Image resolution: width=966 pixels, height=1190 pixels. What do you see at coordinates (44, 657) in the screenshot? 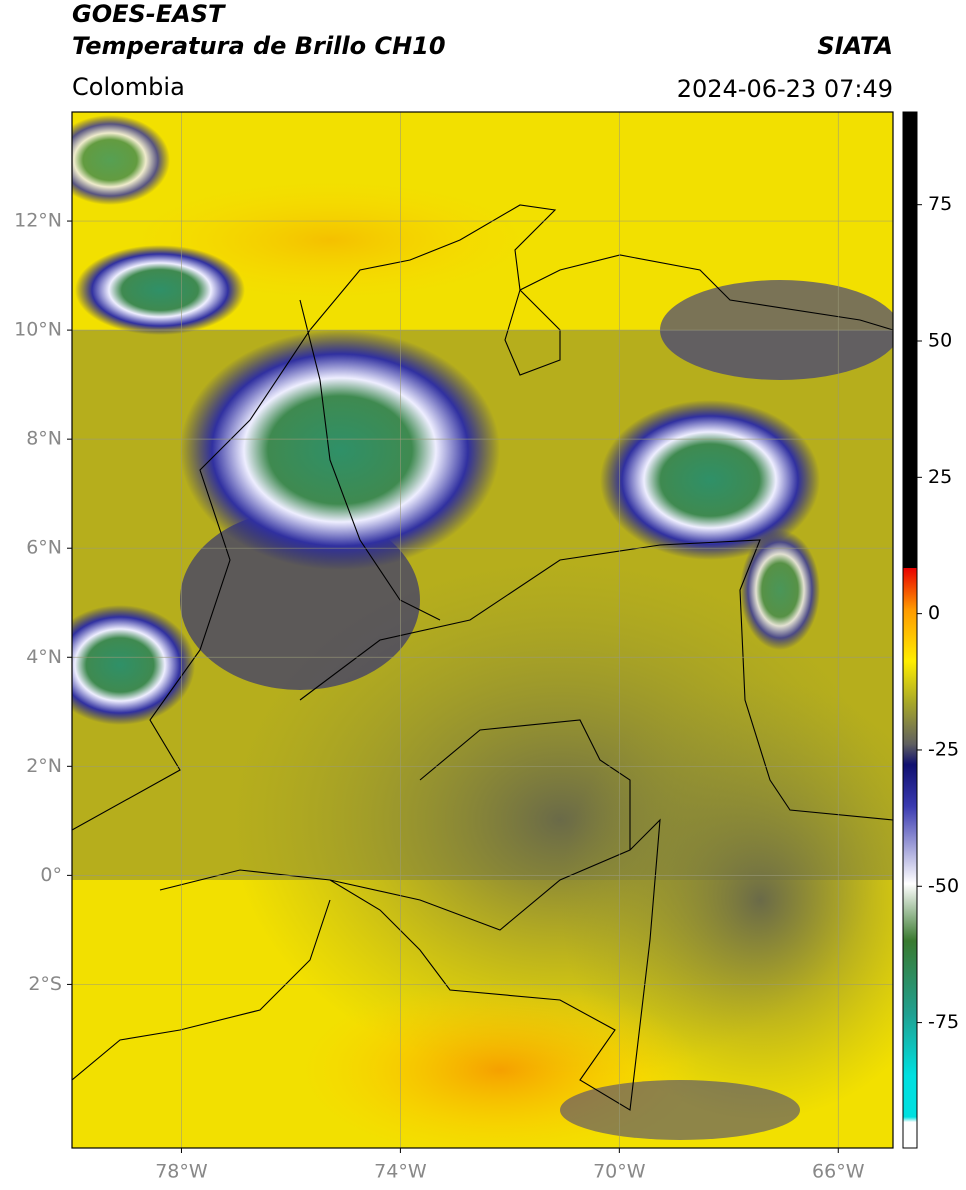
I see `y-tick-label: 4°N` at bounding box center [44, 657].